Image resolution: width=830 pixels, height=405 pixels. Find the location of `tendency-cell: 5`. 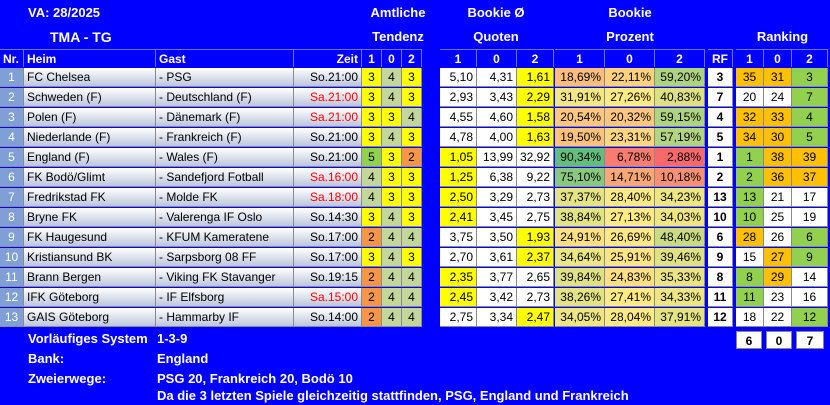

tendency-cell: 5 is located at coordinates (372, 157).